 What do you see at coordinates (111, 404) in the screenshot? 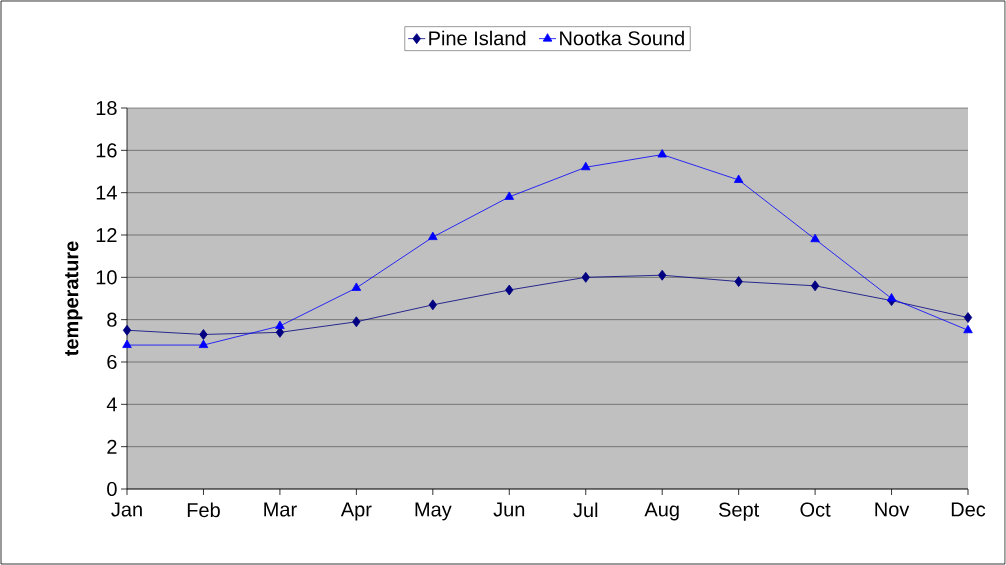
I see `y-tick-label: 4` at bounding box center [111, 404].